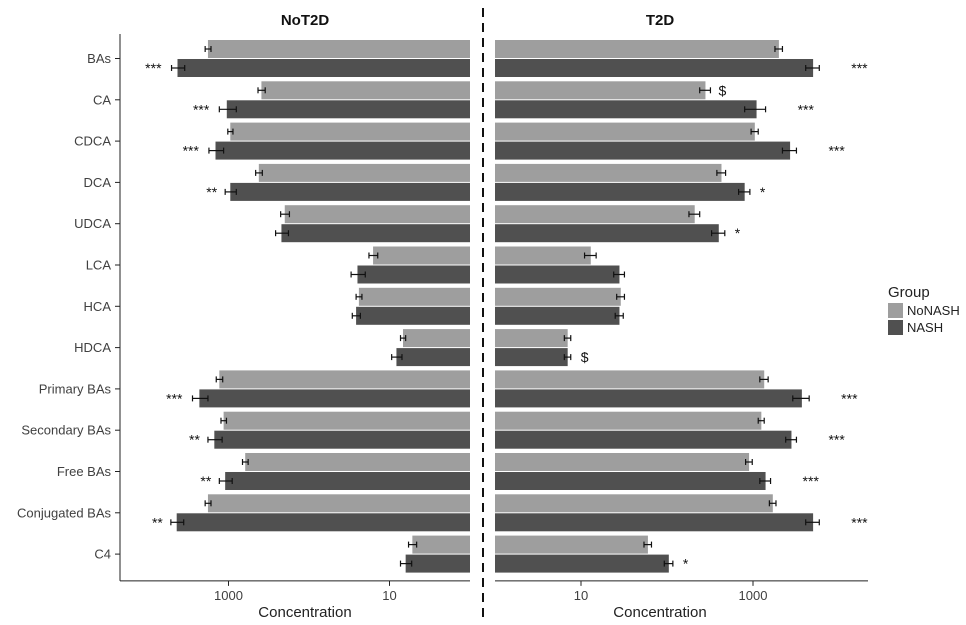 The image size is (966, 625). I want to click on significance-label-secondary-bas: **, so click(194, 440).